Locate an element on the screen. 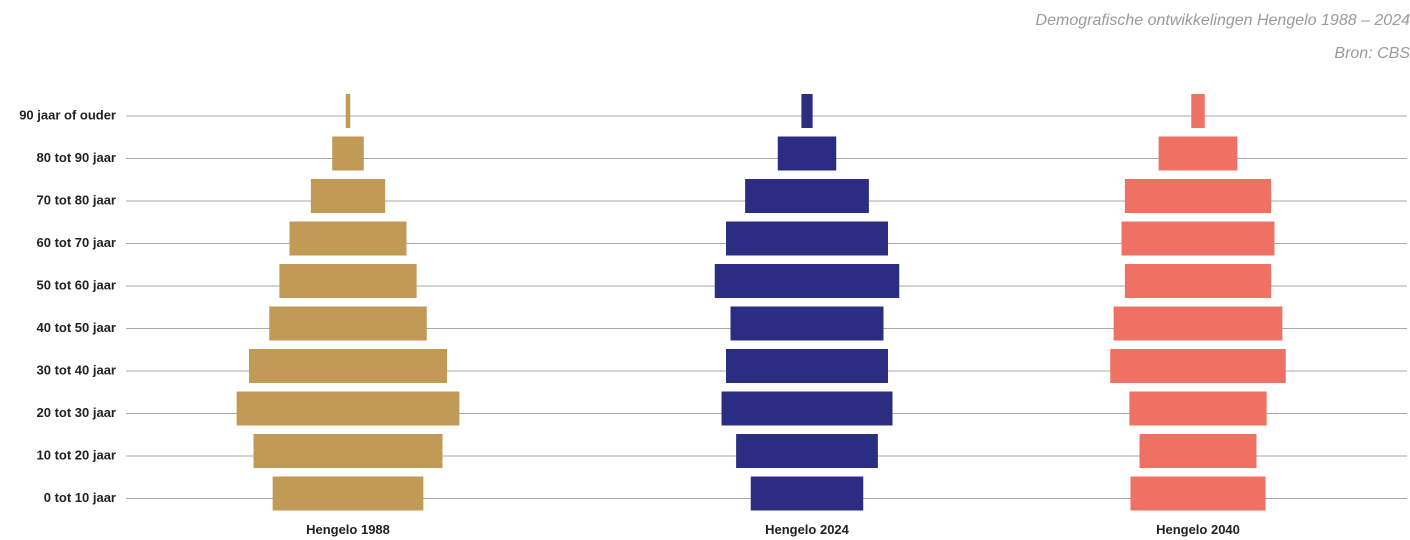 The image size is (1410, 540). bar-hengelo-2040-90-jaar-of-ouder is located at coordinates (1198, 111).